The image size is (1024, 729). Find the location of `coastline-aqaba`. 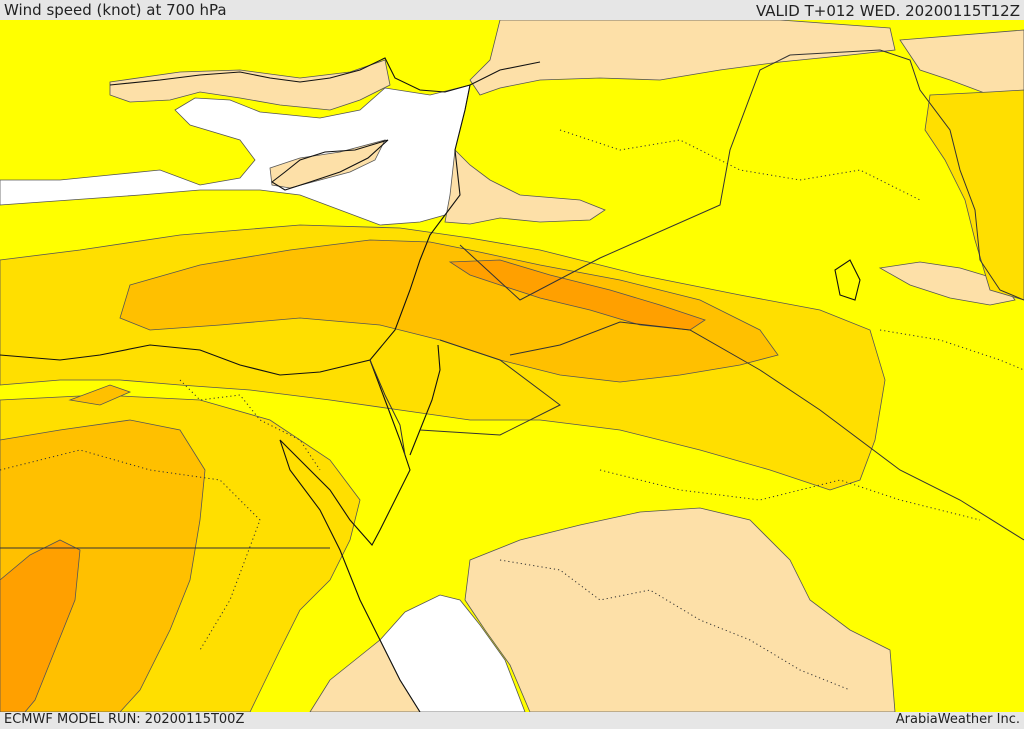

coastline-aqaba is located at coordinates (425, 400).